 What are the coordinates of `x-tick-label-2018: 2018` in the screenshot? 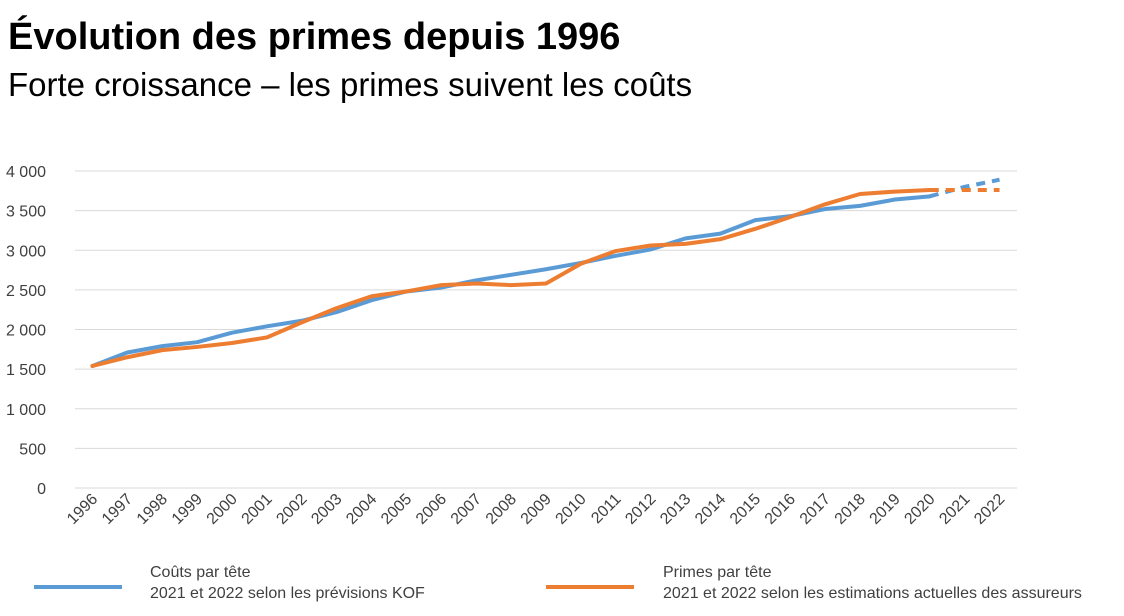 It's located at (850, 509).